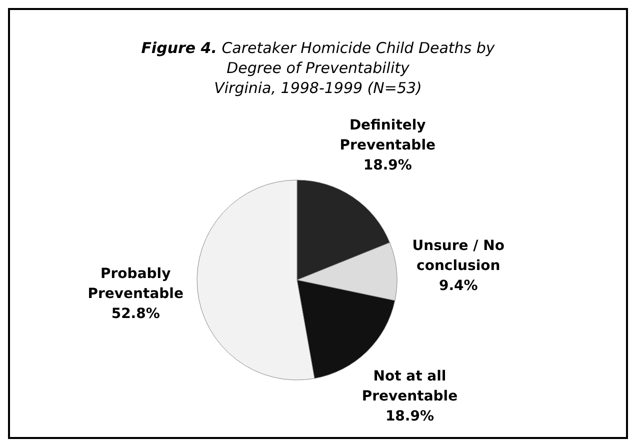 This screenshot has width=636, height=447. I want to click on slice-label: Definitely Preventable, so click(388, 136).